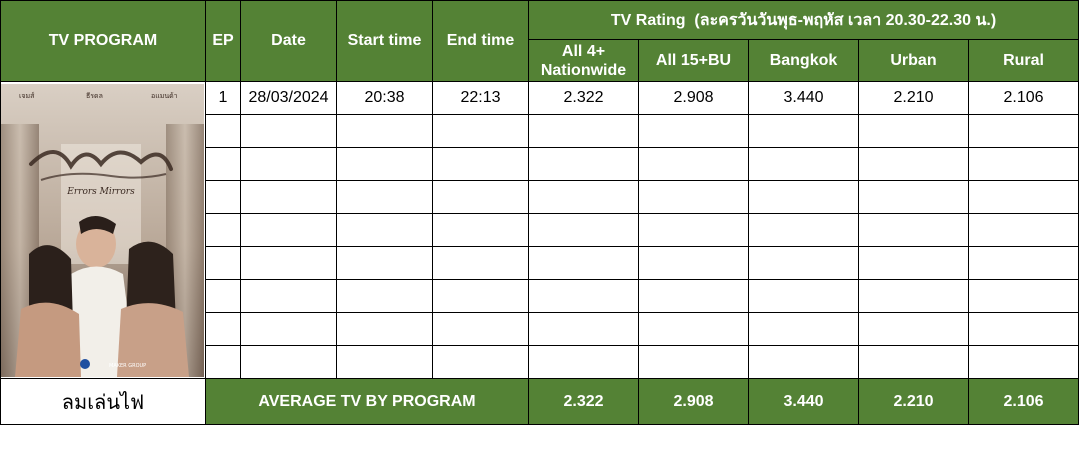 The height and width of the screenshot is (458, 1079). What do you see at coordinates (693, 98) in the screenshot?
I see `cell-all15: 2.908` at bounding box center [693, 98].